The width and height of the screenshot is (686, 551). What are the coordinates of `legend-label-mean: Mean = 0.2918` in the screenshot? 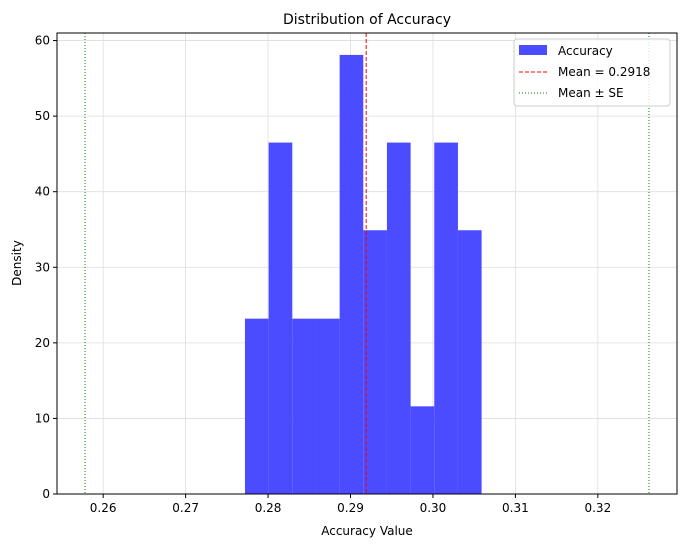 It's located at (604, 72).